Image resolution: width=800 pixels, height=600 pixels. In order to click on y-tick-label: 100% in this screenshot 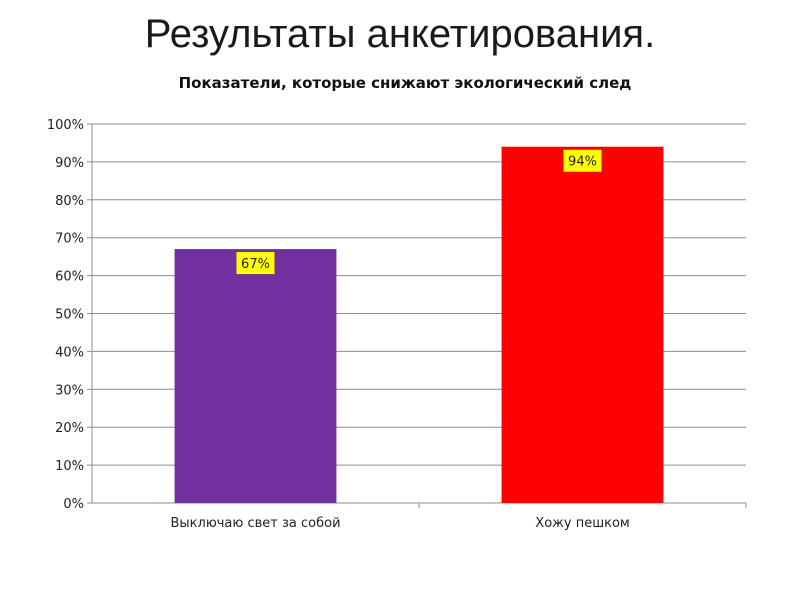, I will do `click(65, 125)`.